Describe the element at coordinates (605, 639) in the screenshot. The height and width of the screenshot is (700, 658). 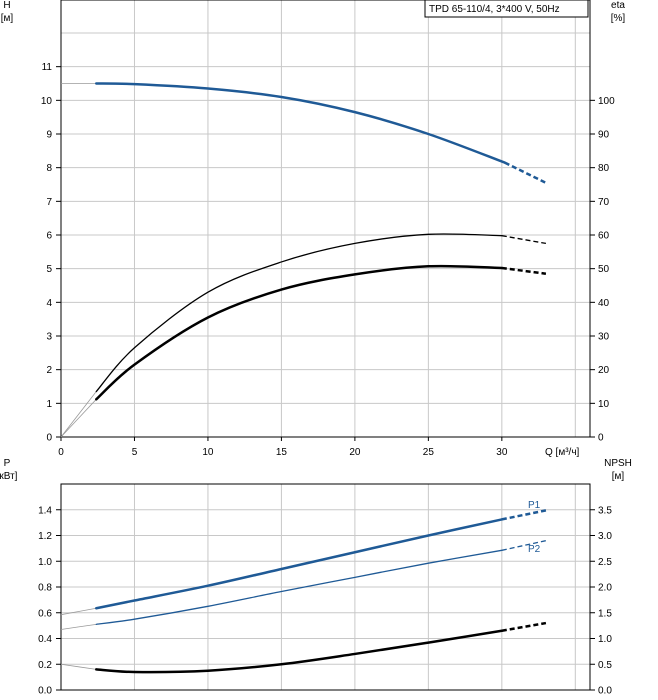
I see `bottom-right-tick-label: 1.0` at that location.